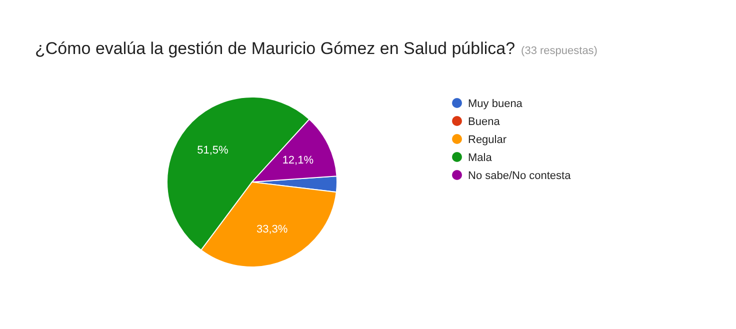  What do you see at coordinates (298, 160) in the screenshot?
I see `data-label: 12,1%` at bounding box center [298, 160].